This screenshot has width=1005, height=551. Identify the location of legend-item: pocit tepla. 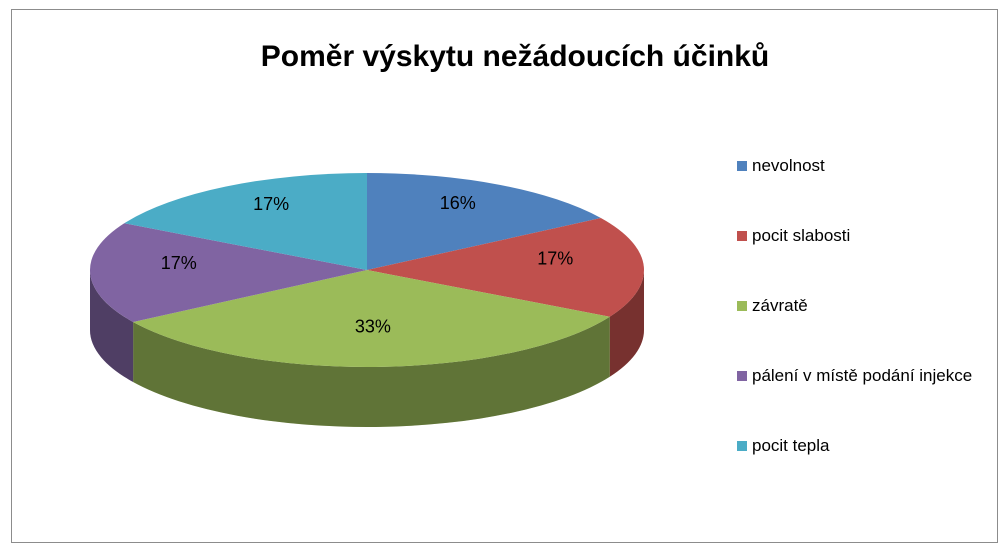
(862, 446).